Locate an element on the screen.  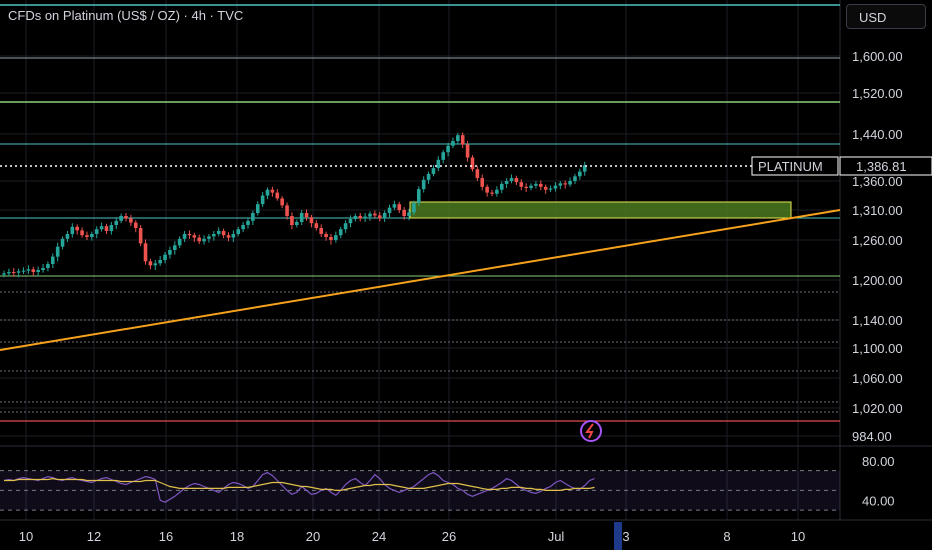
support-zone-rect is located at coordinates (600, 210).